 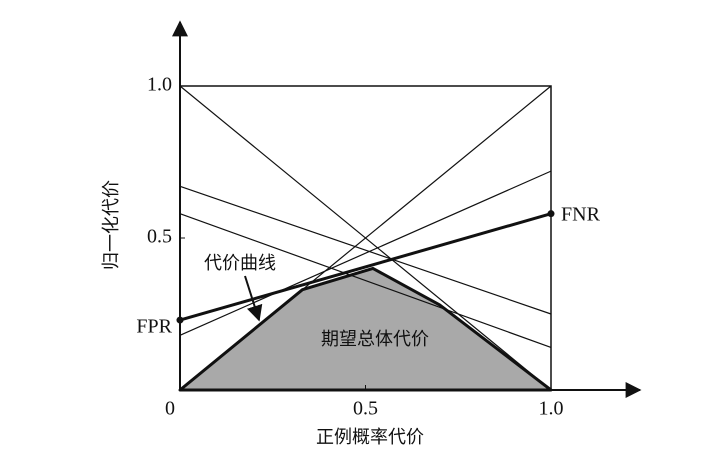 What do you see at coordinates (365, 409) in the screenshot?
I see `x-tick-label: 0.5` at bounding box center [365, 409].